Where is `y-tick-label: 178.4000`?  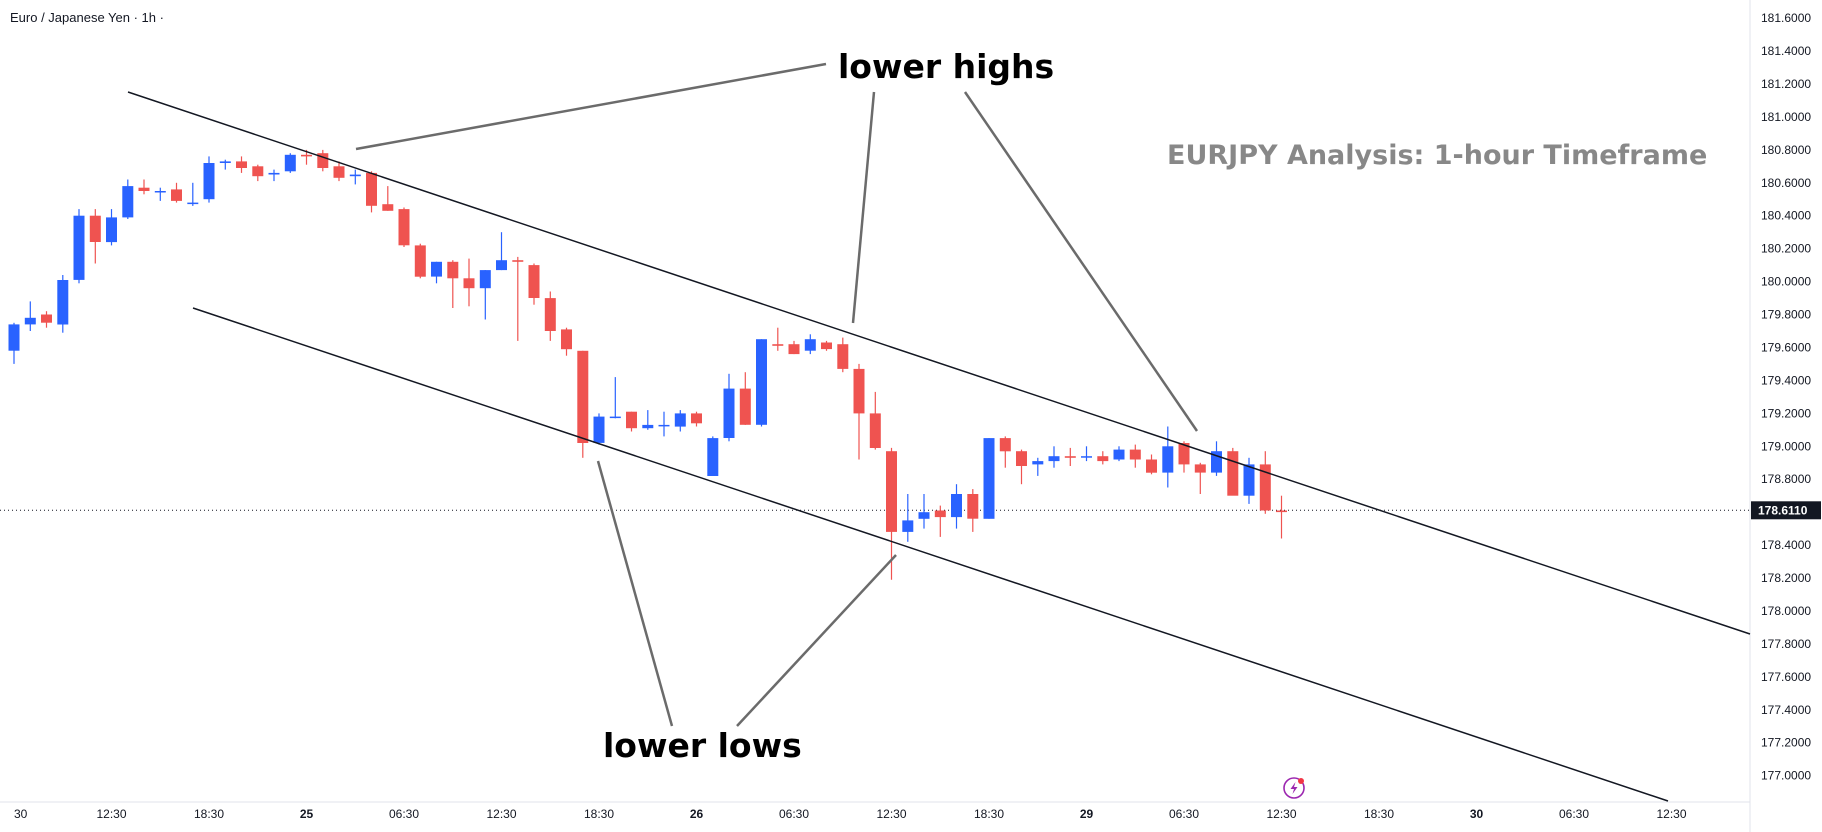
y-tick-label: 178.4000 is located at coordinates (1786, 545).